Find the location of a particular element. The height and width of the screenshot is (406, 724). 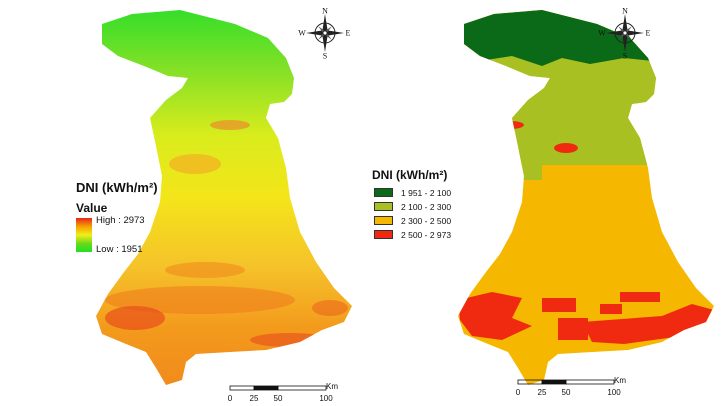

legend-class-row: 1 951 - 2 100 is located at coordinates (412, 192).